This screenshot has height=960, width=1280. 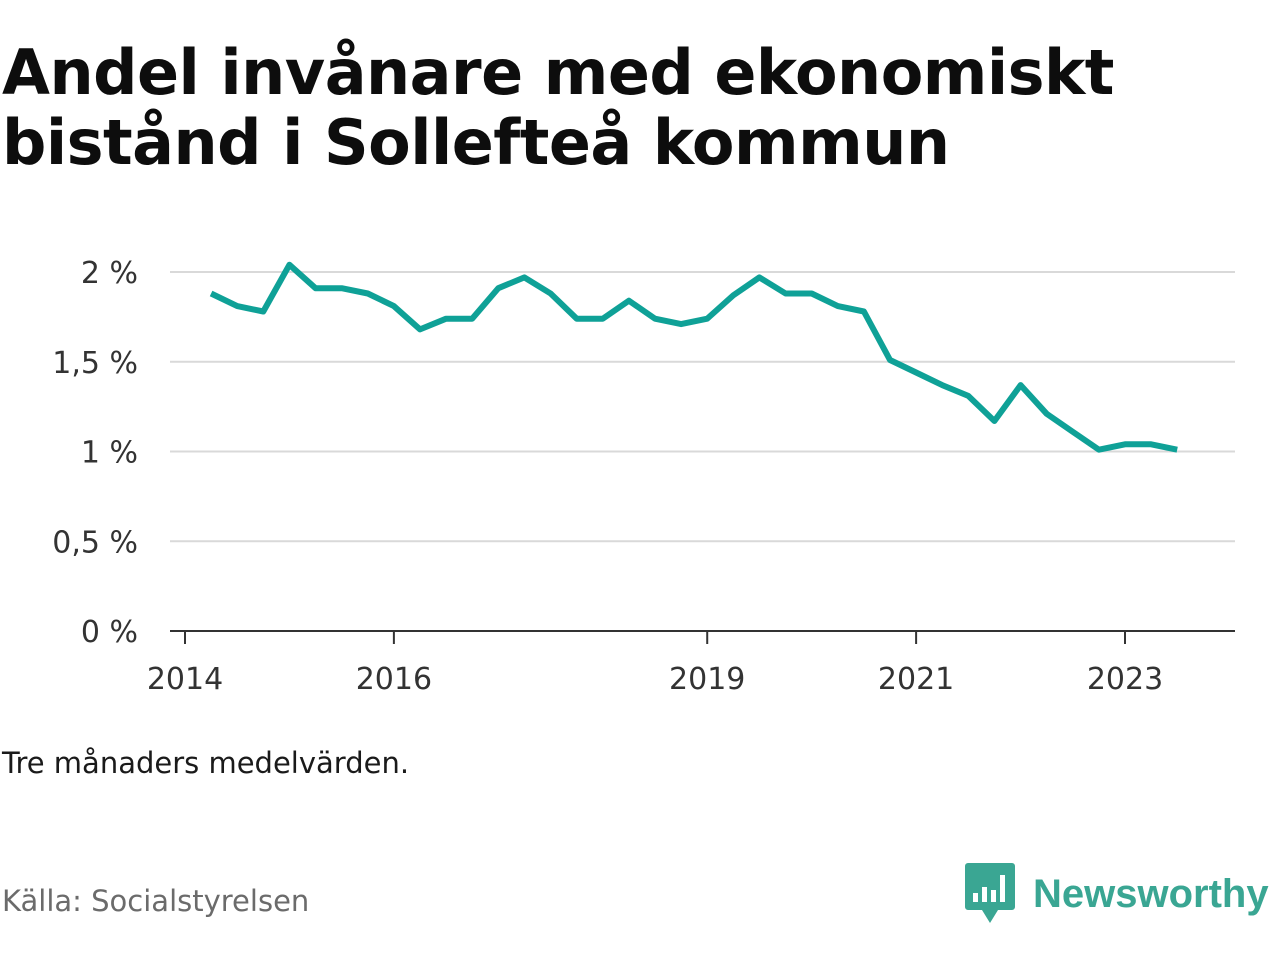 What do you see at coordinates (1125, 679) in the screenshot?
I see `x-tick-label: 2023` at bounding box center [1125, 679].